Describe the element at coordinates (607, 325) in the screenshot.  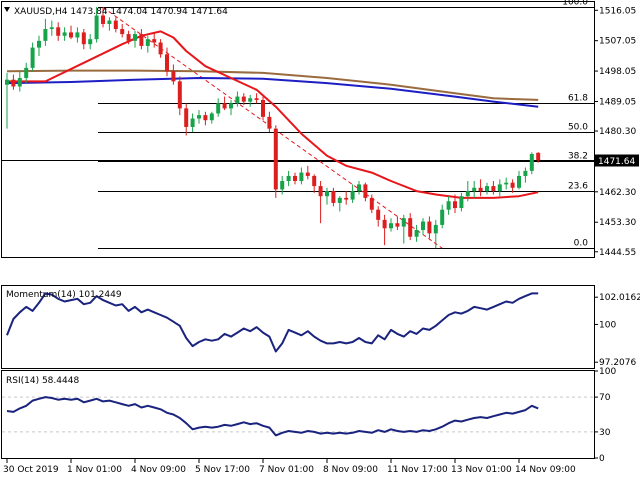
I see `momentum-tick-label: 100` at that location.